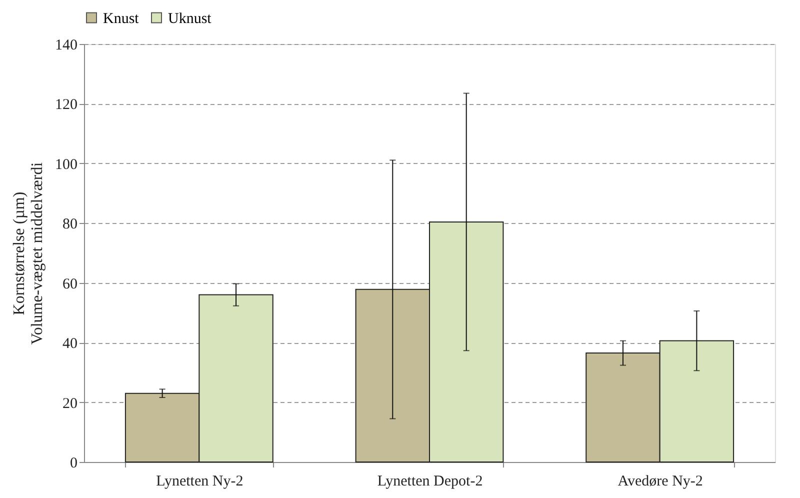 The height and width of the screenshot is (498, 800). Describe the element at coordinates (28, 253) in the screenshot. I see `y-axis-title: Kornstørrelse (µm) Volume-vægtet middelværdi` at that location.